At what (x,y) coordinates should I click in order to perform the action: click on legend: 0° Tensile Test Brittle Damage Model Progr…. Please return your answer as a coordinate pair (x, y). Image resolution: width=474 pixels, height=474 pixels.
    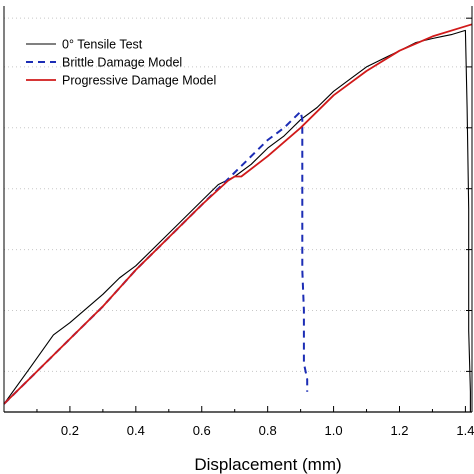
    Looking at the image, I should click on (121, 63).